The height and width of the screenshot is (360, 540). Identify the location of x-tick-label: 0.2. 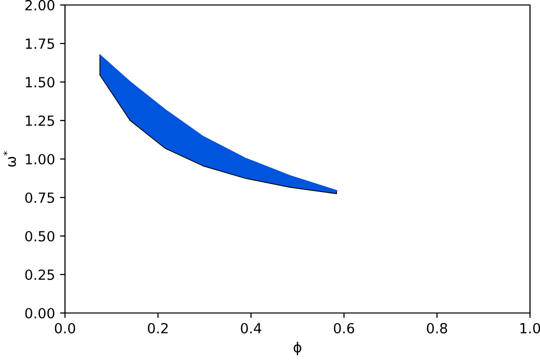
(158, 328).